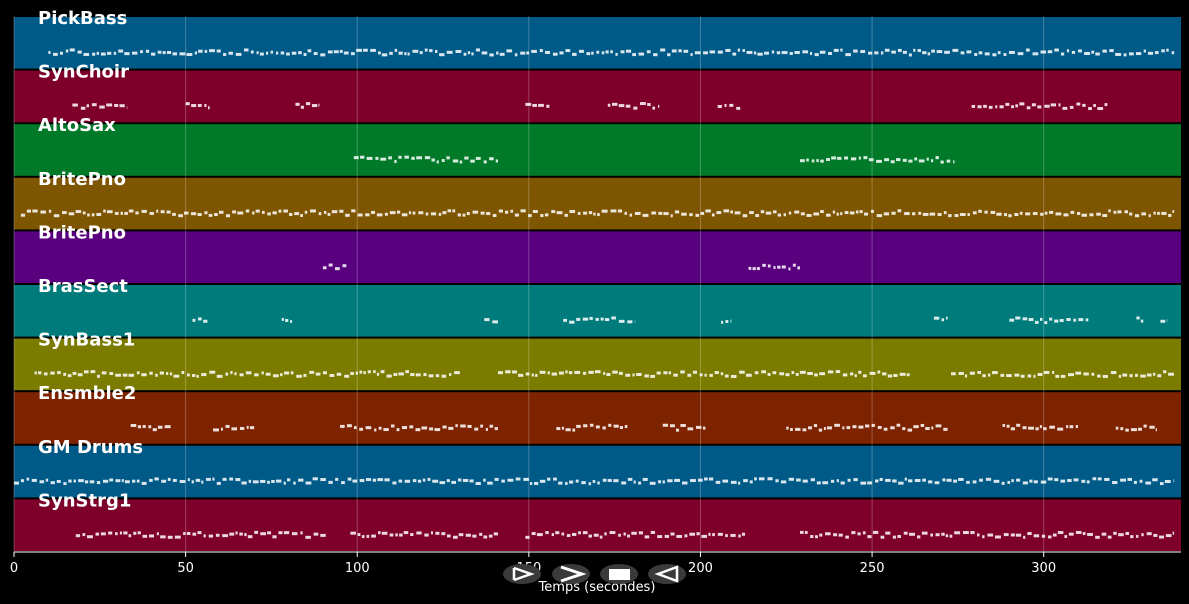 The image size is (1189, 604). I want to click on play-button, so click(522, 574).